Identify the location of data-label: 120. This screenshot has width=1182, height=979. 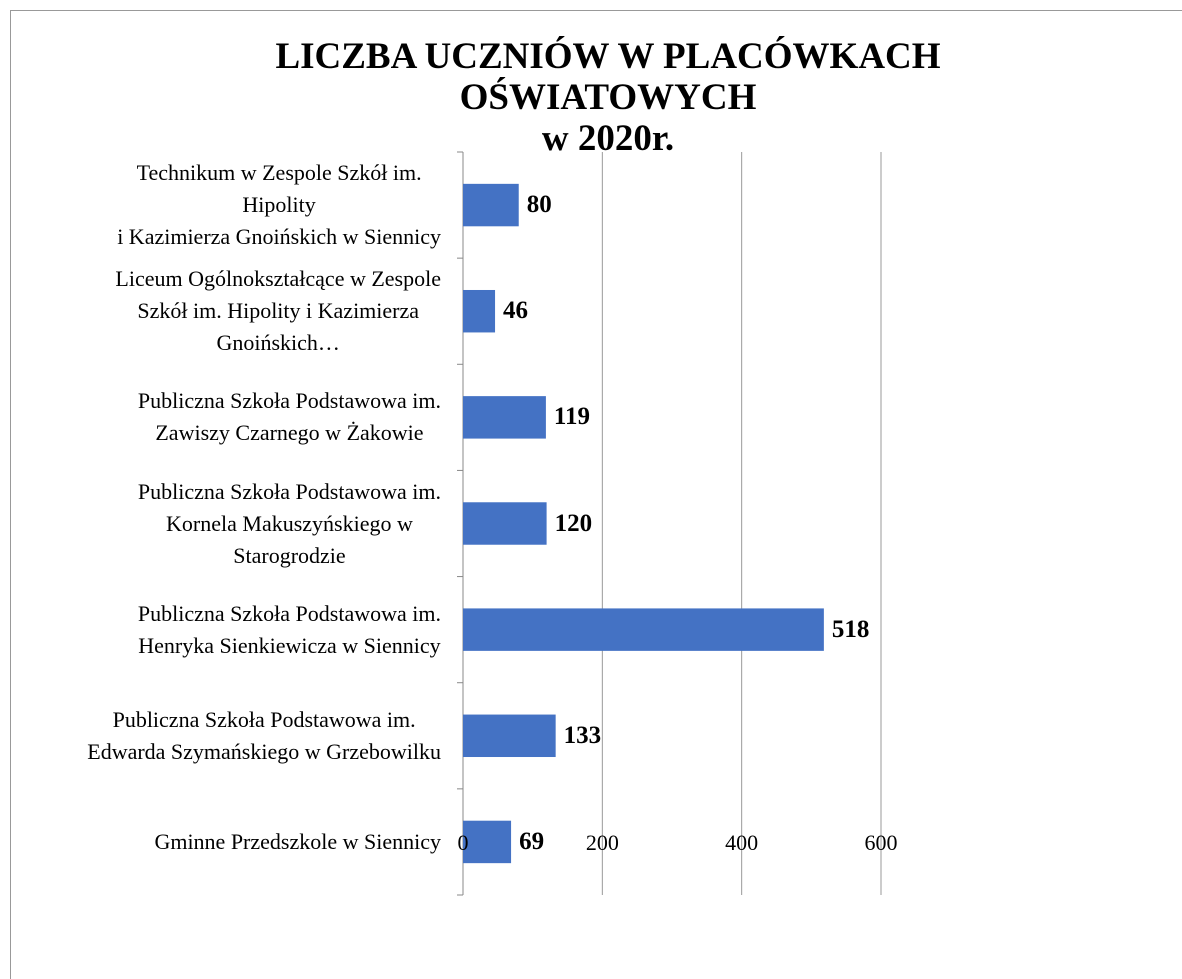
(573, 523).